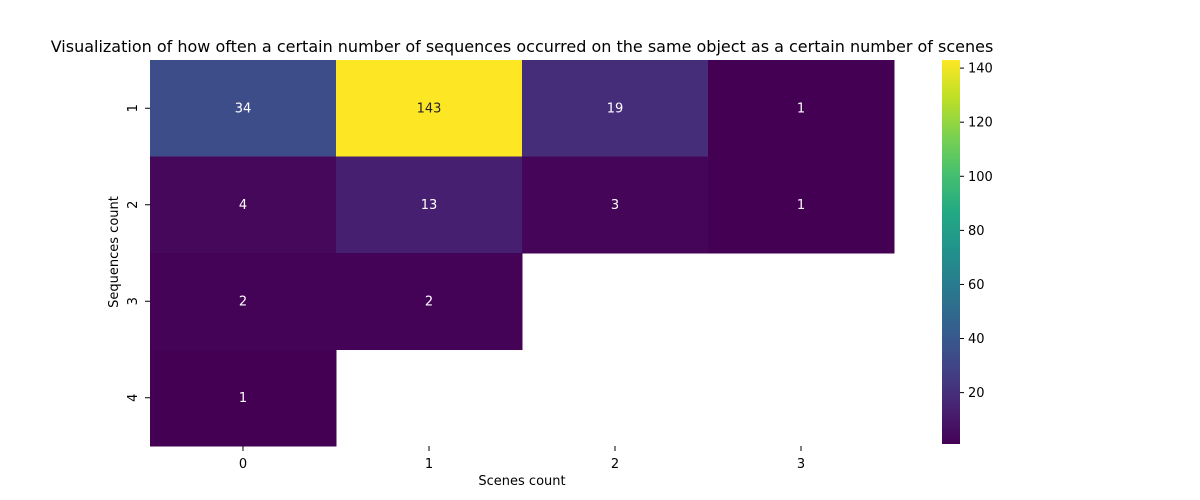 This screenshot has width=1200, height=500. I want to click on x-axis: 0 1 2 3, so click(522, 459).